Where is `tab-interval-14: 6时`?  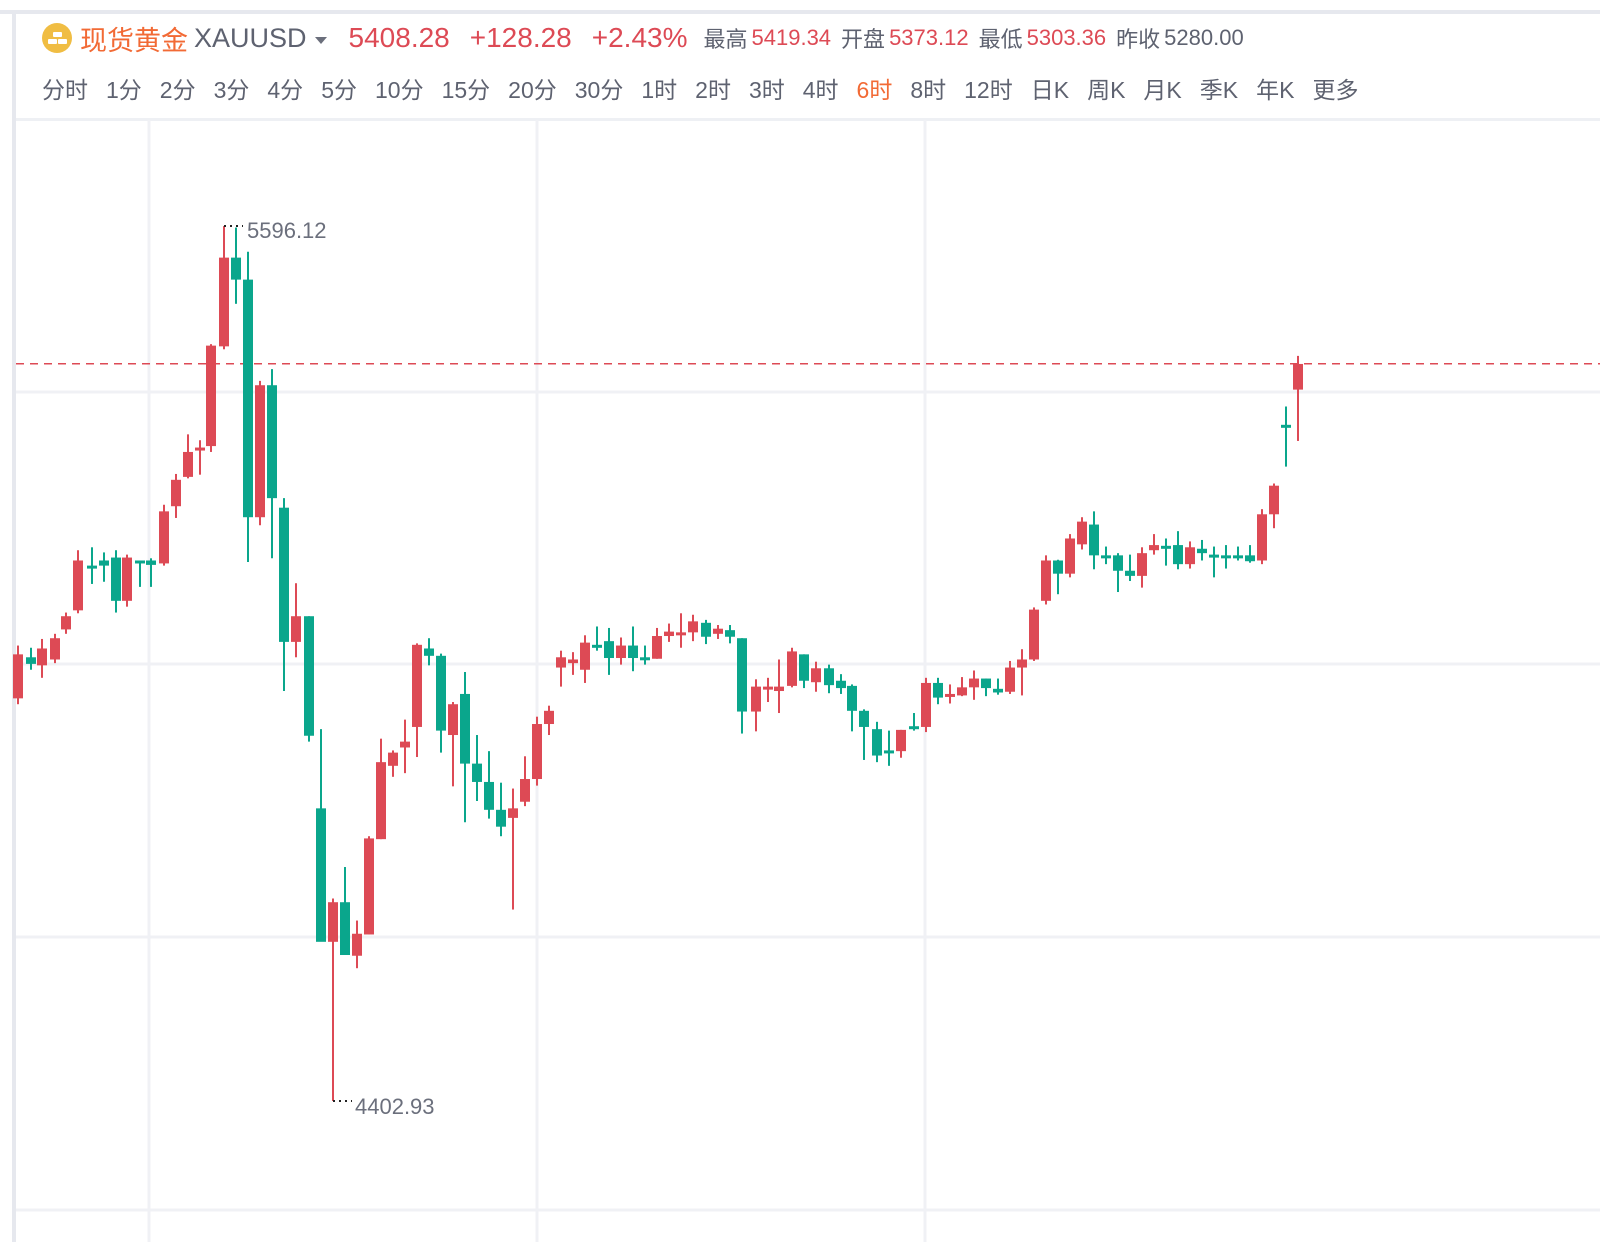
tab-interval-14: 6时 is located at coordinates (874, 90).